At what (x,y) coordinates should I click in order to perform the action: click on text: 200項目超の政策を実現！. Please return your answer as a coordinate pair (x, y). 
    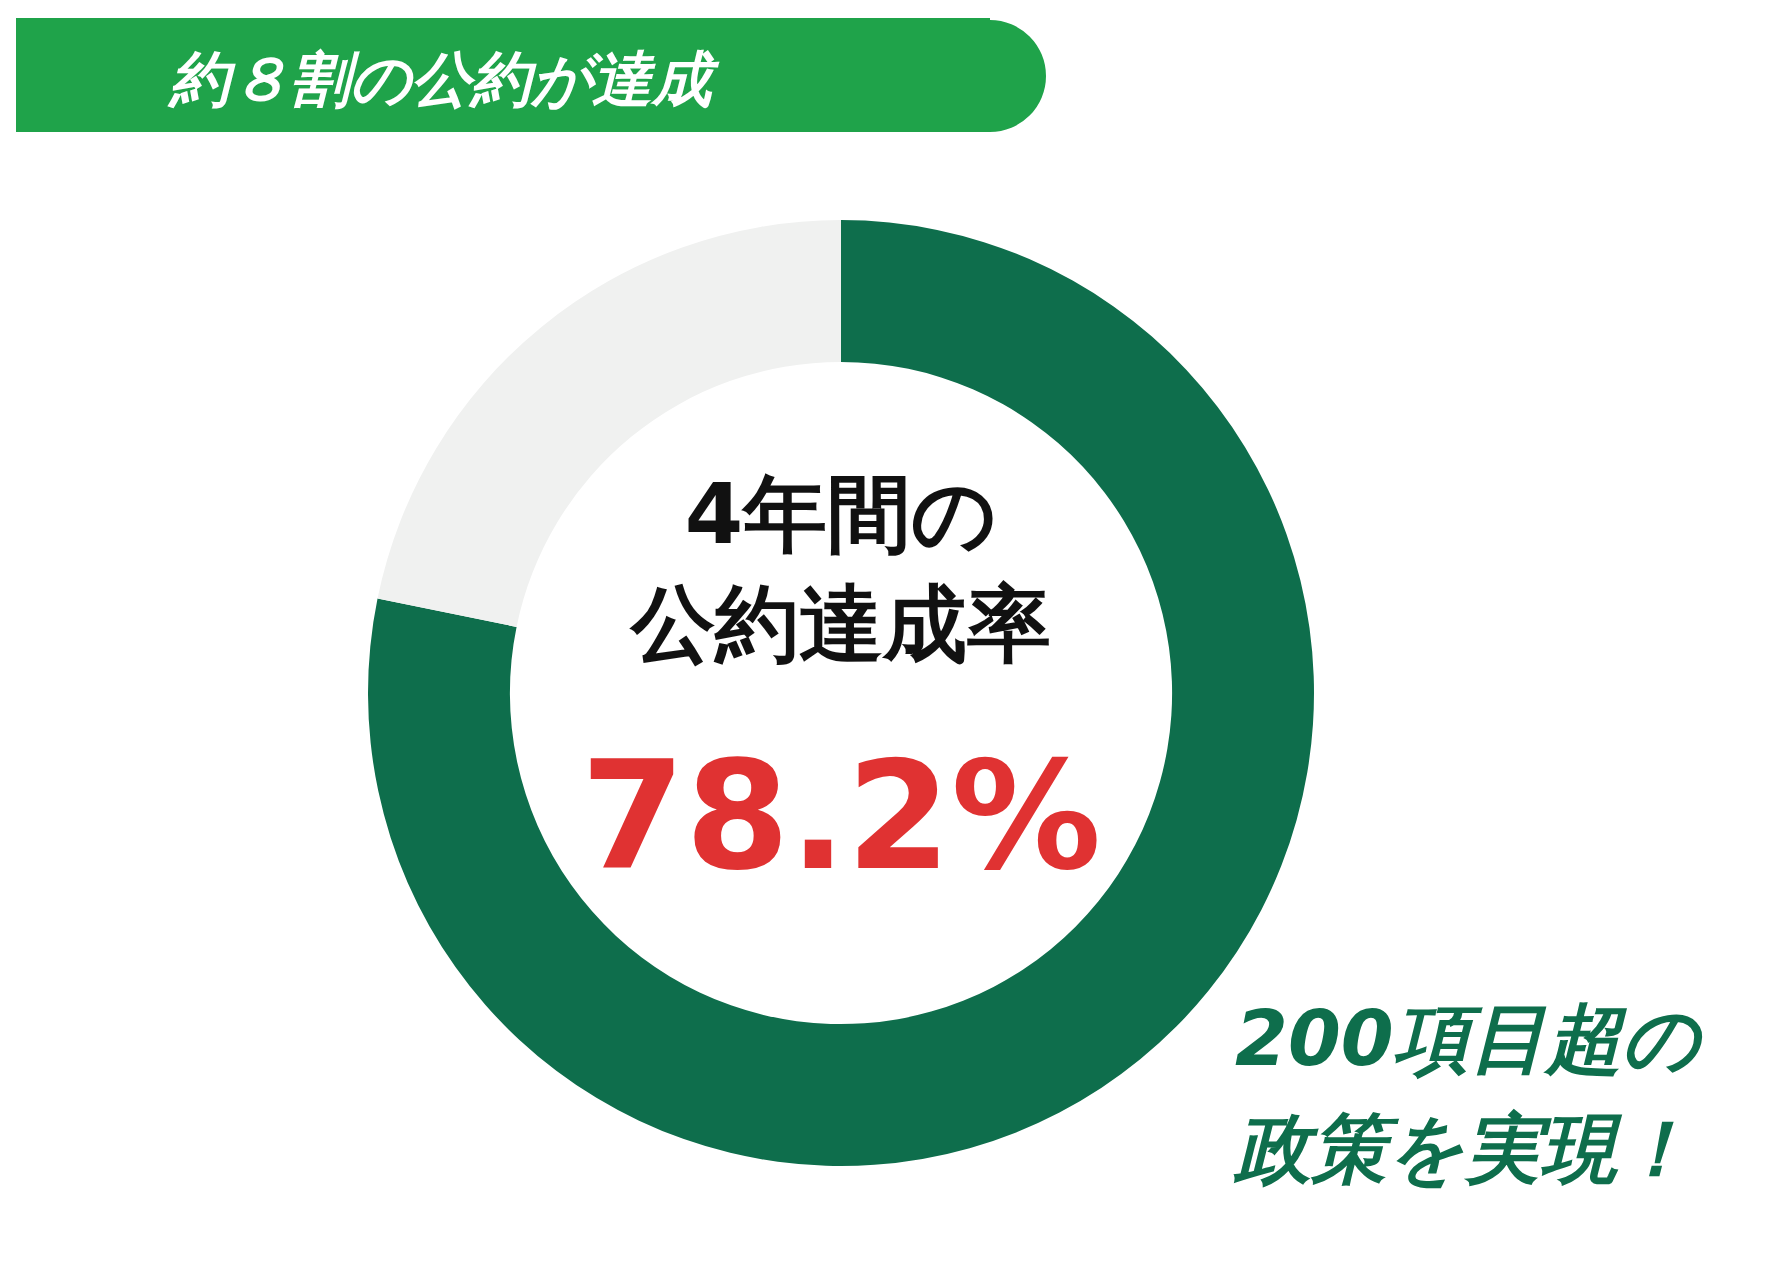
    Looking at the image, I should click on (1469, 1093).